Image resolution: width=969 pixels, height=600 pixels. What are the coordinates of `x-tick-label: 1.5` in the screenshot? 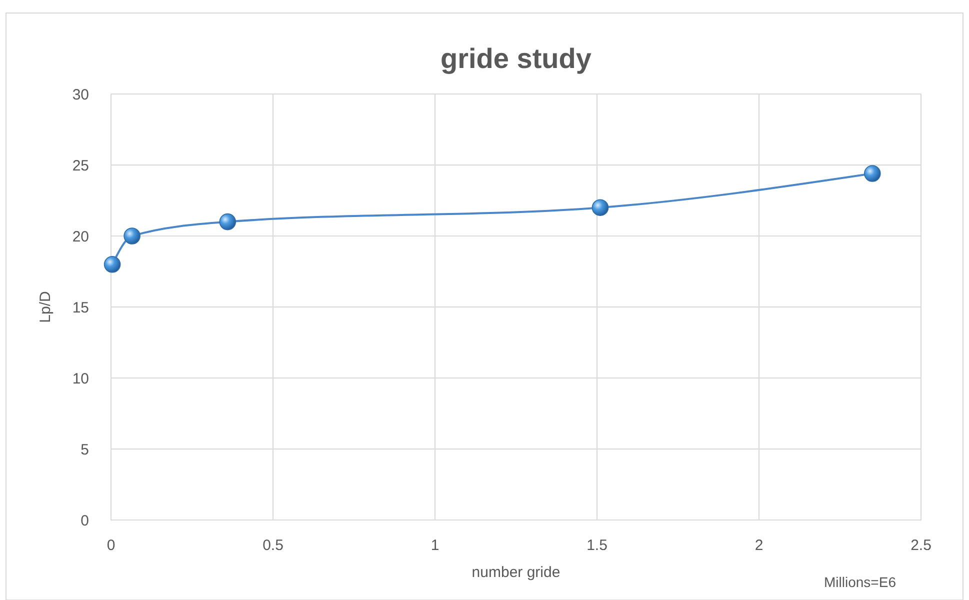 It's located at (597, 545).